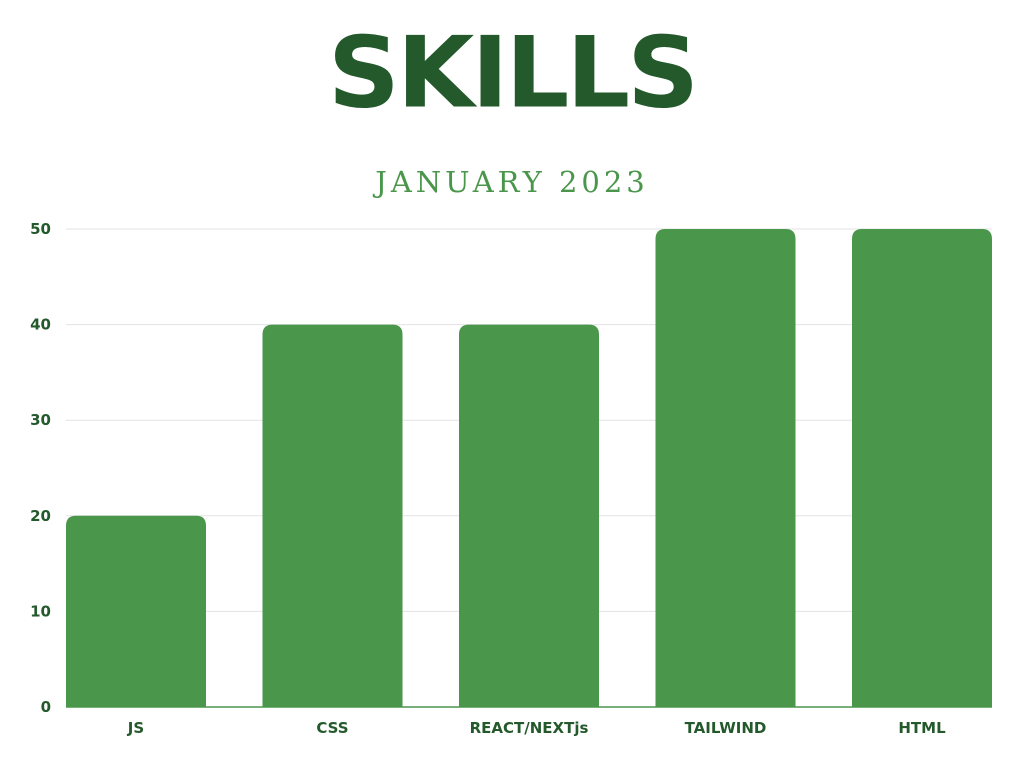  I want to click on bar-css, so click(332, 515).